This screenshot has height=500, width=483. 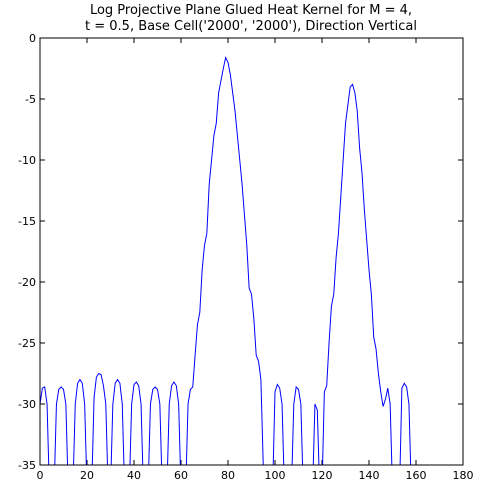 What do you see at coordinates (275, 475) in the screenshot?
I see `x-tick-label: 100` at bounding box center [275, 475].